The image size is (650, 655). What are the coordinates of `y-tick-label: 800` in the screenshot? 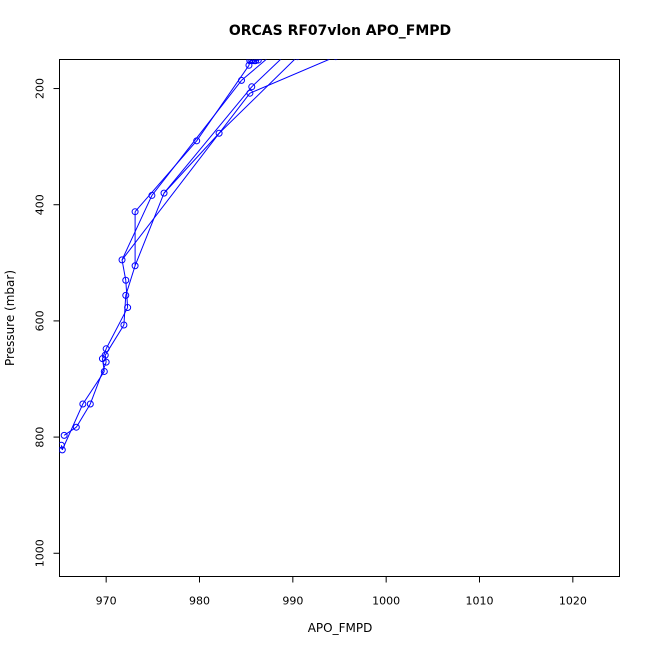 It's located at (40, 437).